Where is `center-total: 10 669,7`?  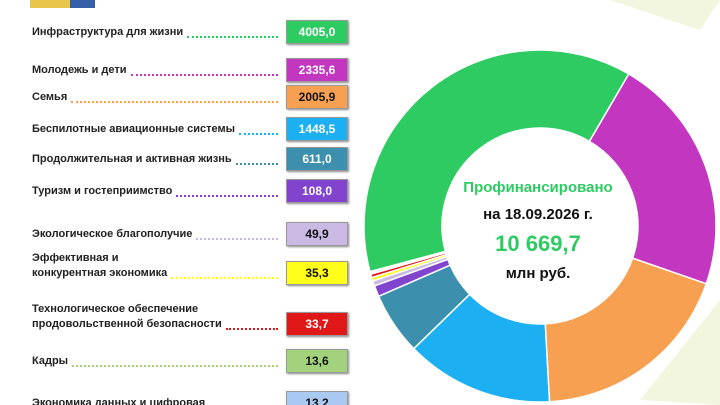
center-total: 10 669,7 is located at coordinates (538, 243).